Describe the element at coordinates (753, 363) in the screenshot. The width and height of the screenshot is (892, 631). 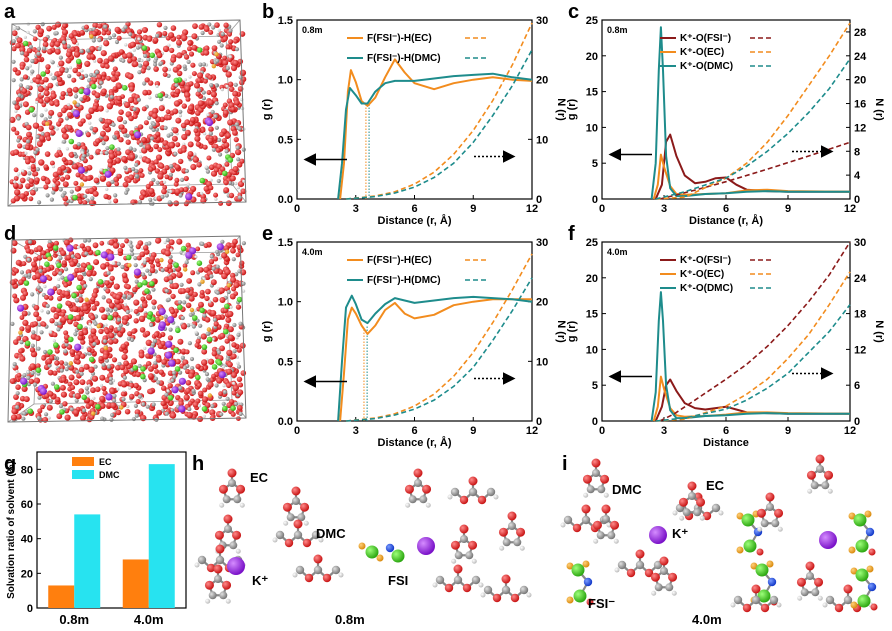
I see `coordination-number-line` at that location.